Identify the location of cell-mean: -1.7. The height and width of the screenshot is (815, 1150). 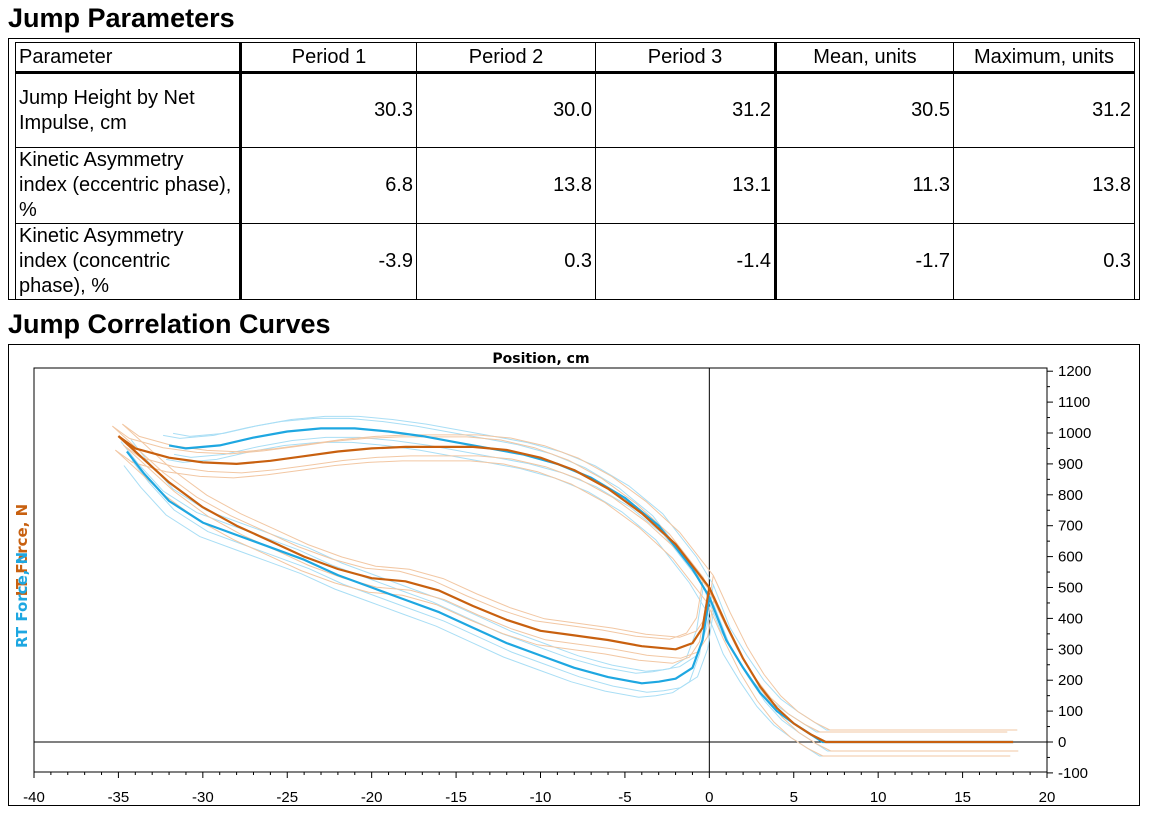
(864, 261).